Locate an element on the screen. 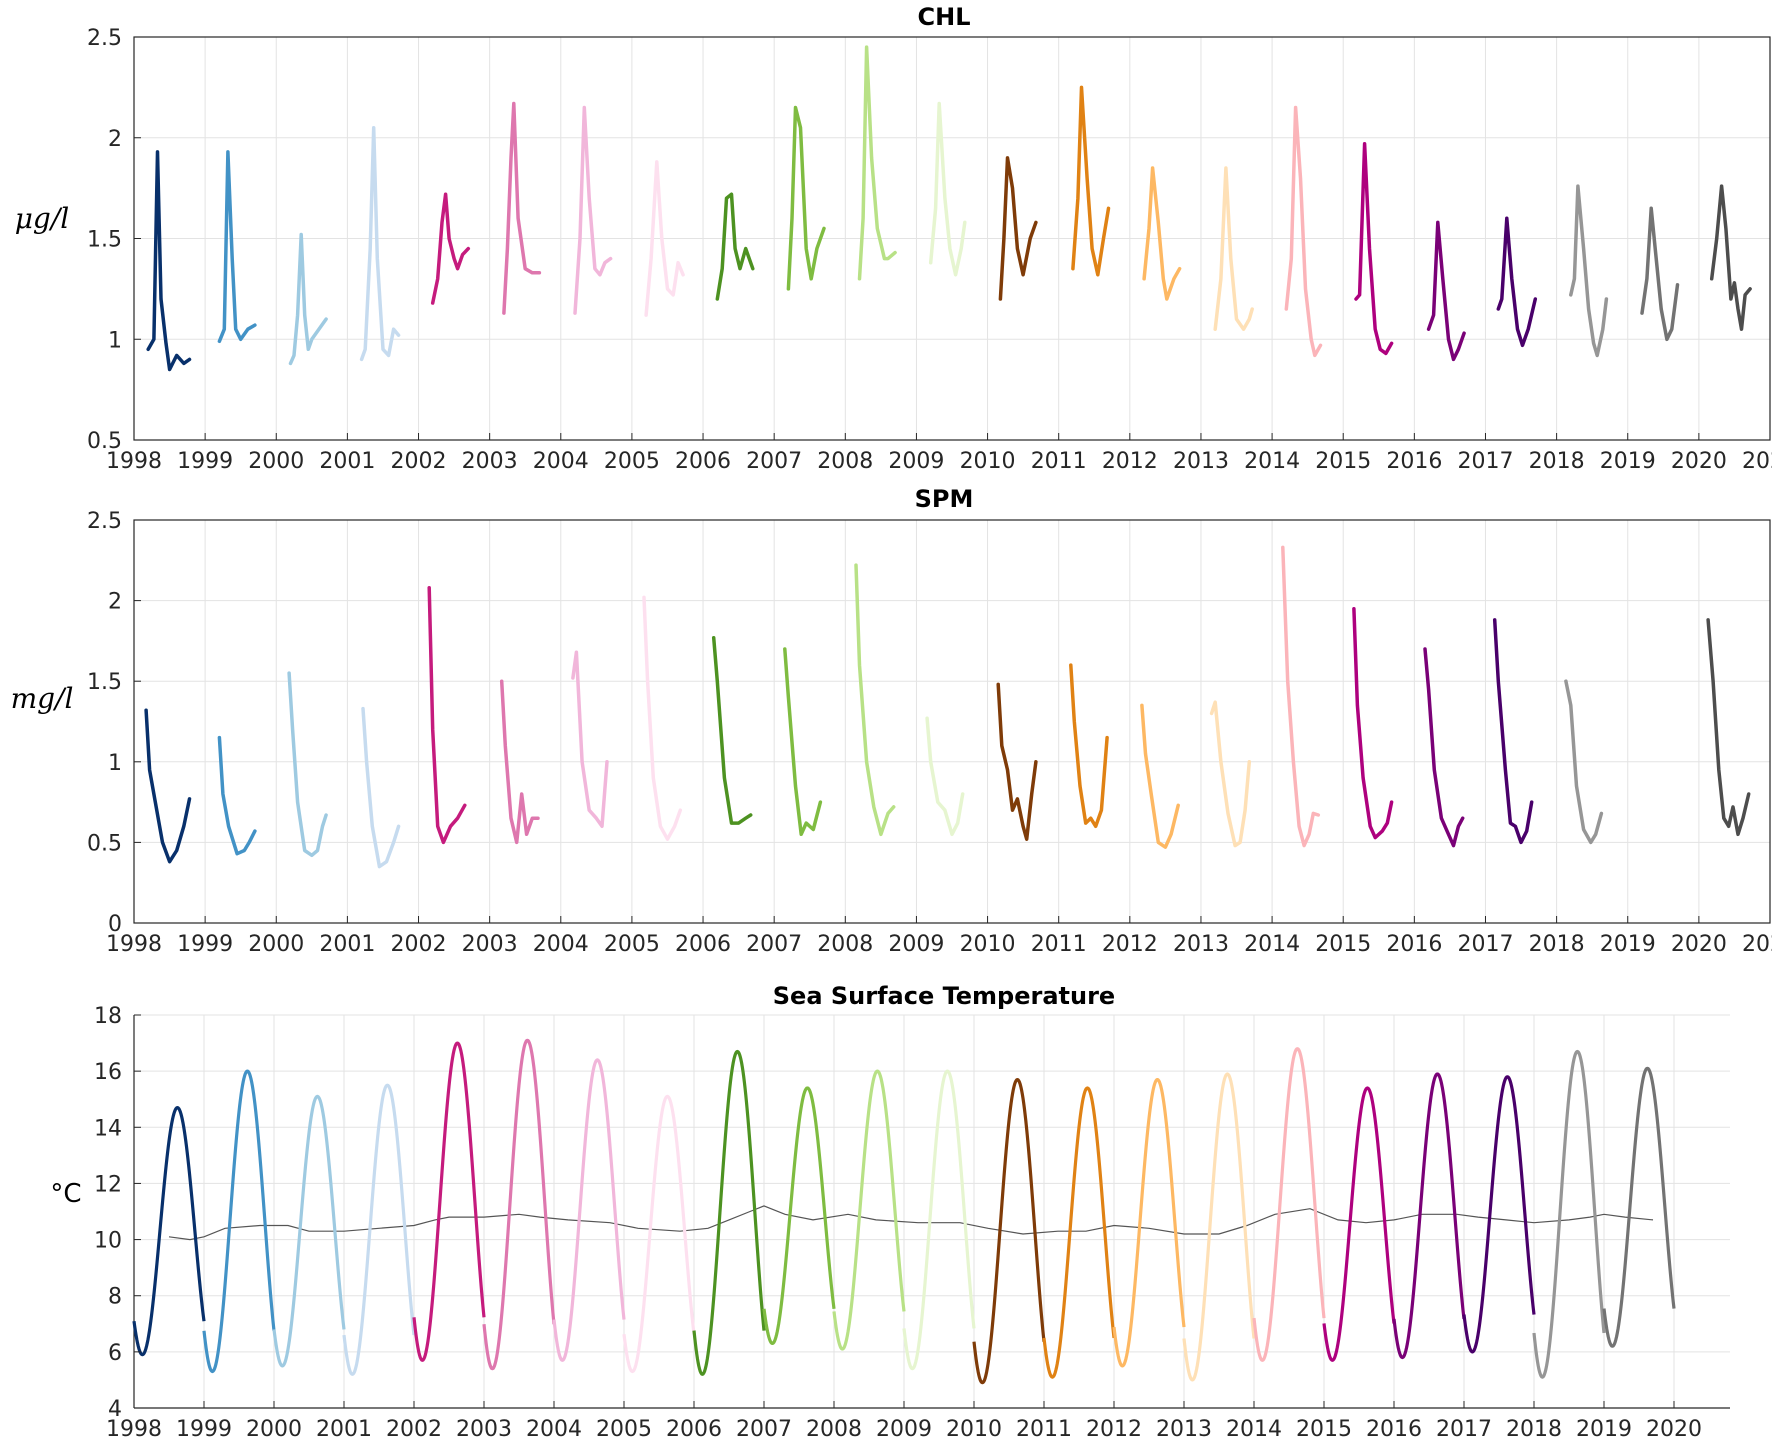 The height and width of the screenshot is (1454, 1772). chl-title: CHL is located at coordinates (944, 17).